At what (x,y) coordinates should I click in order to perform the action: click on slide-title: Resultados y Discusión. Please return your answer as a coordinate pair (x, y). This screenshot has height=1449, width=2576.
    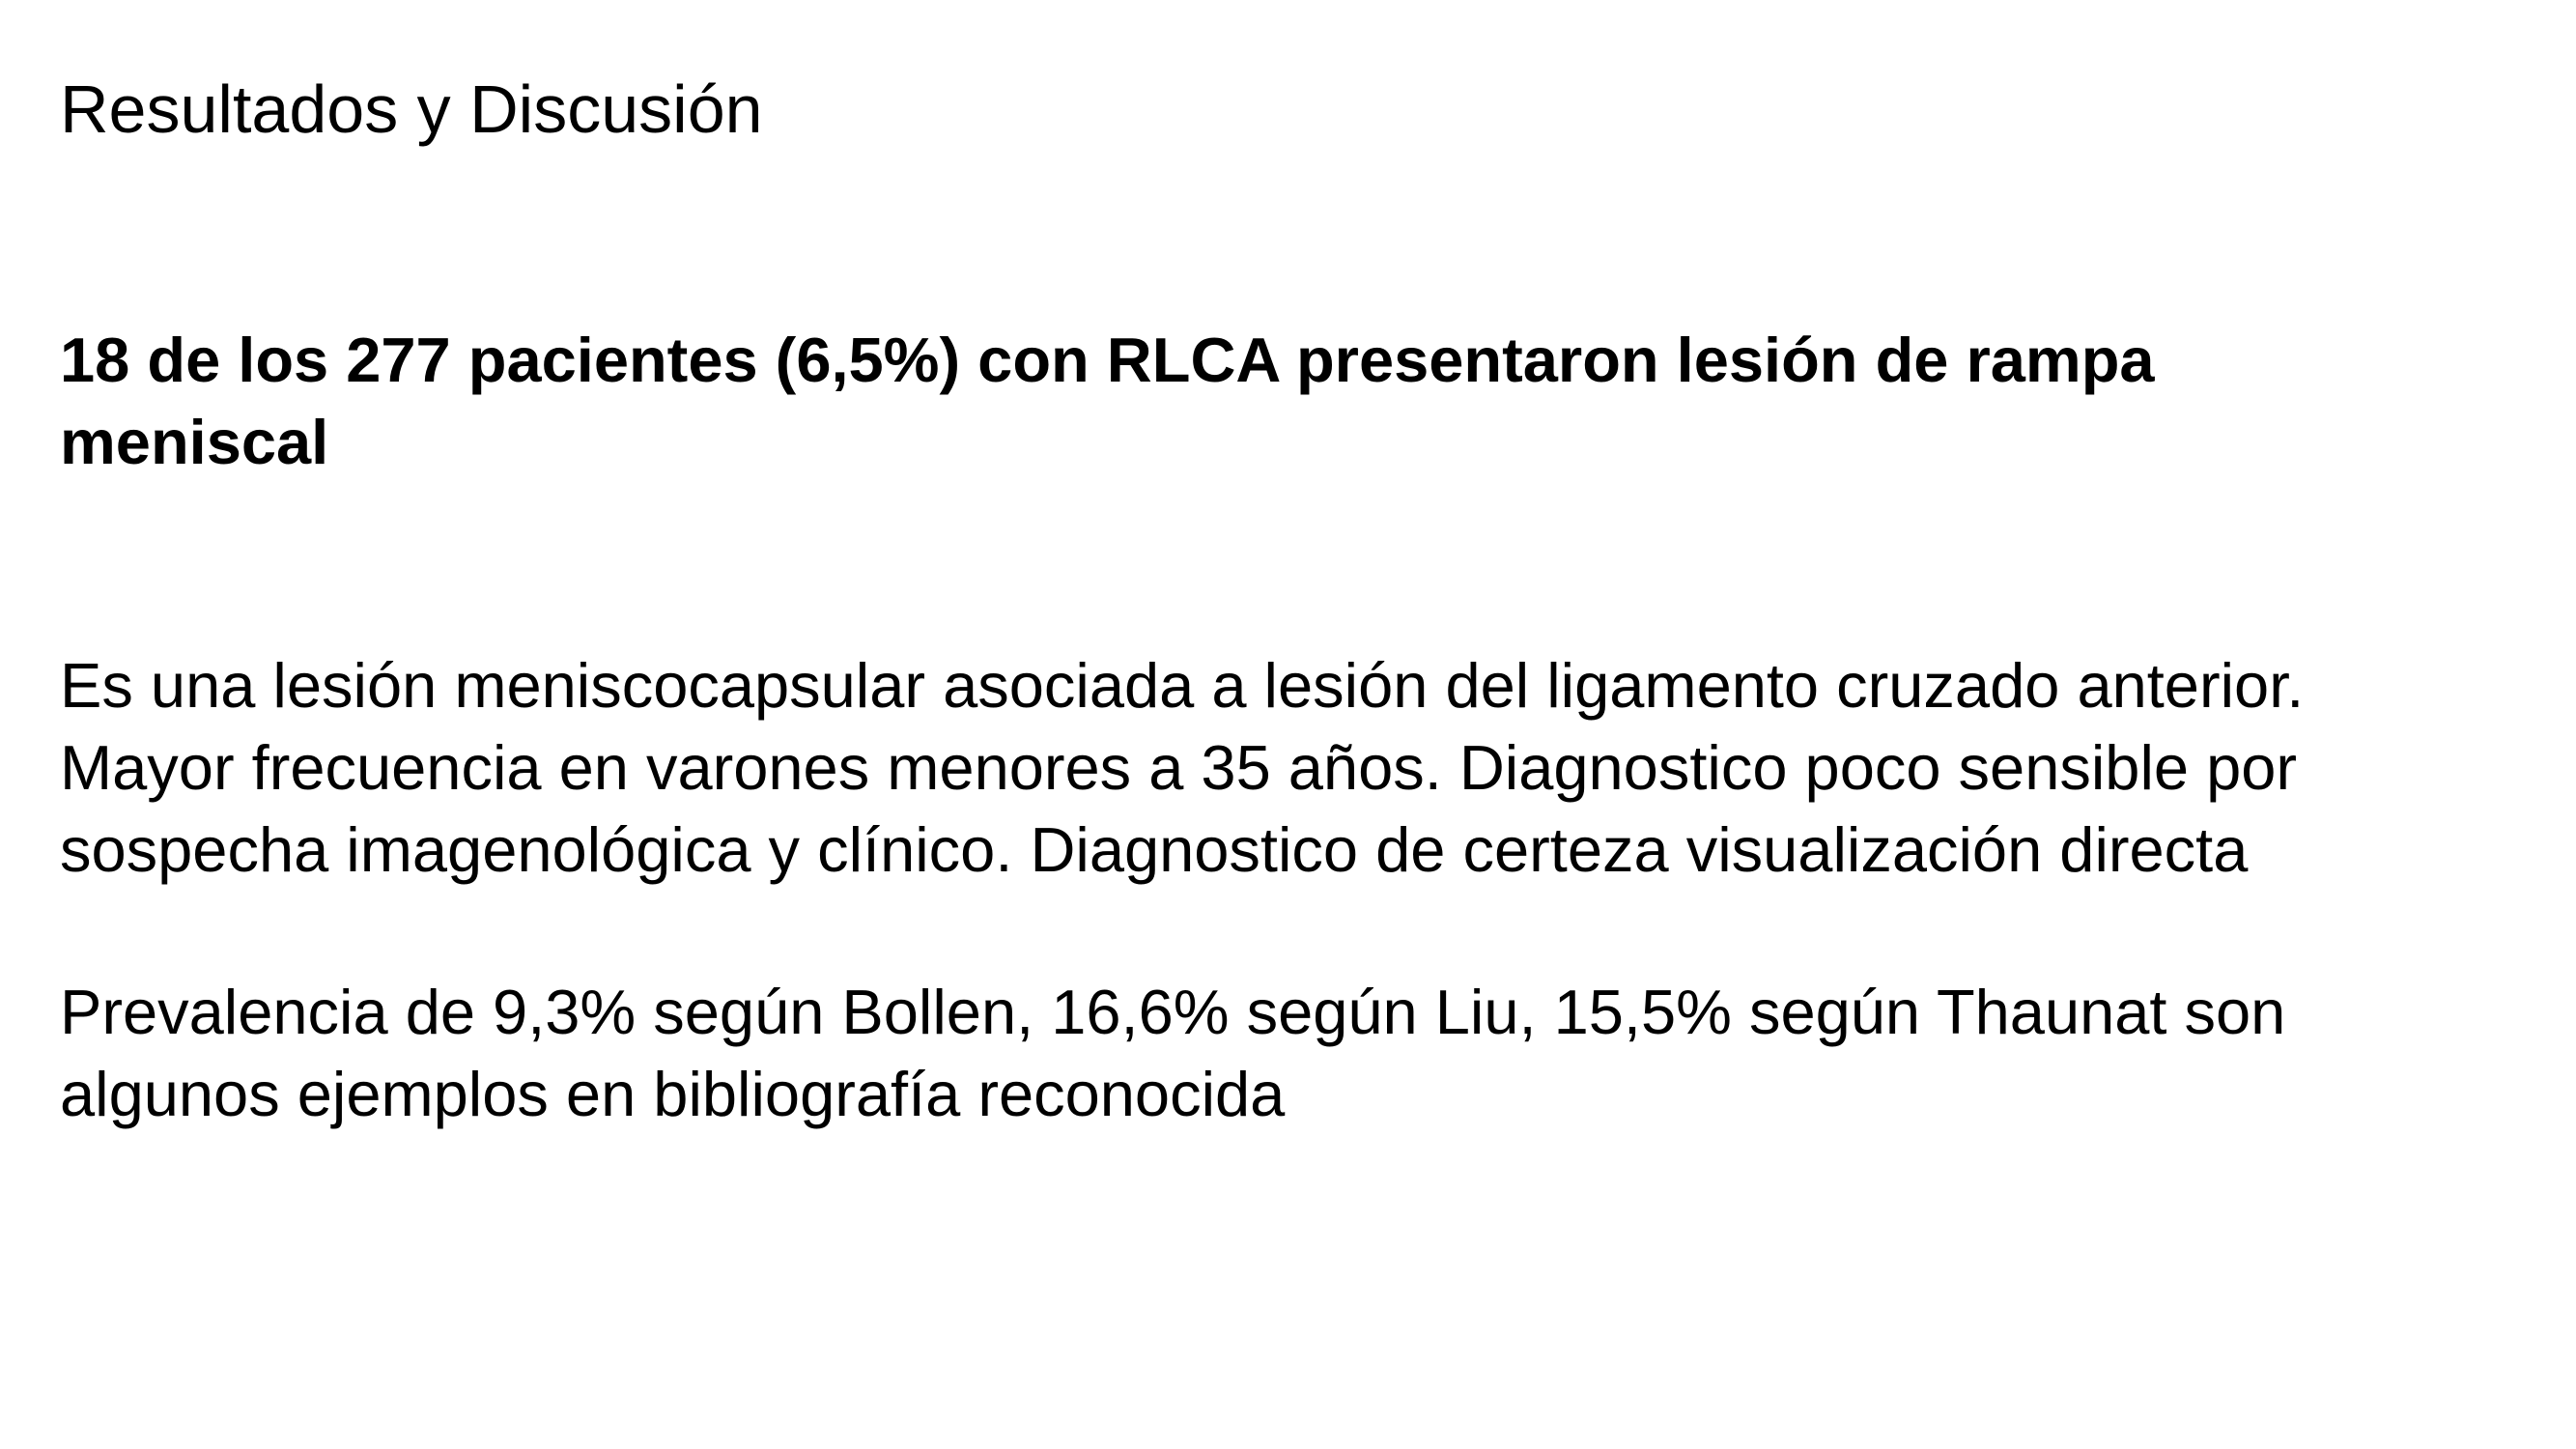
    Looking at the image, I should click on (411, 109).